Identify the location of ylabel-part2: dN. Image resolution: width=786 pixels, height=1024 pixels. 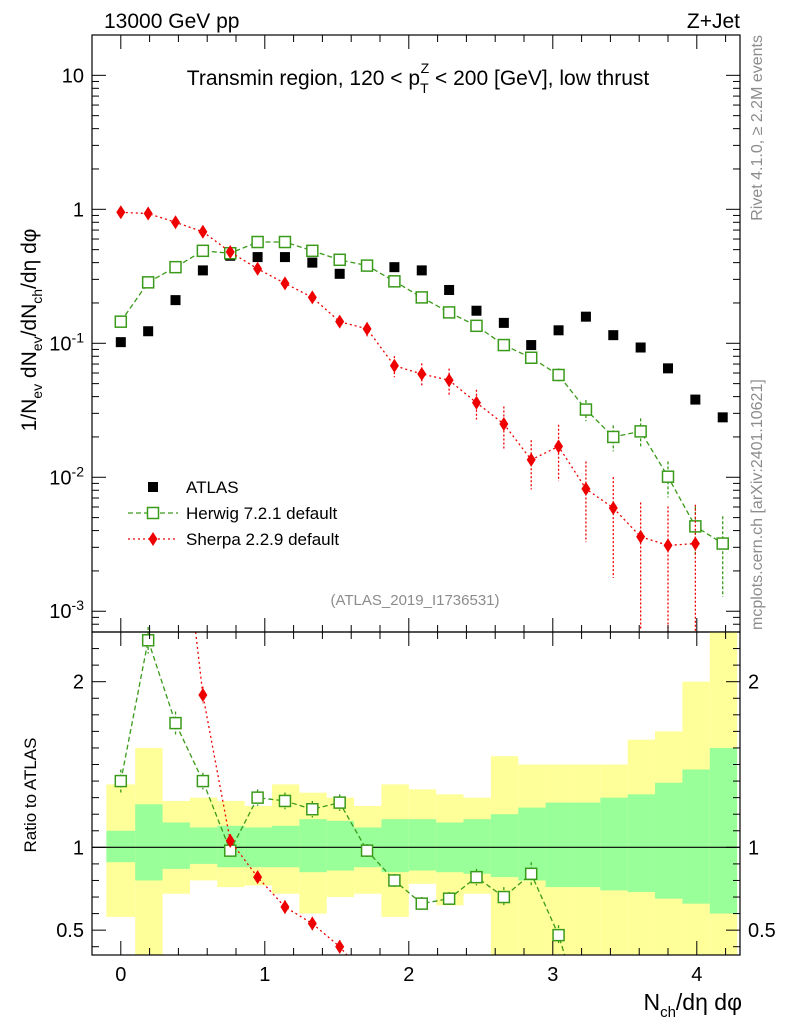
(29, 367).